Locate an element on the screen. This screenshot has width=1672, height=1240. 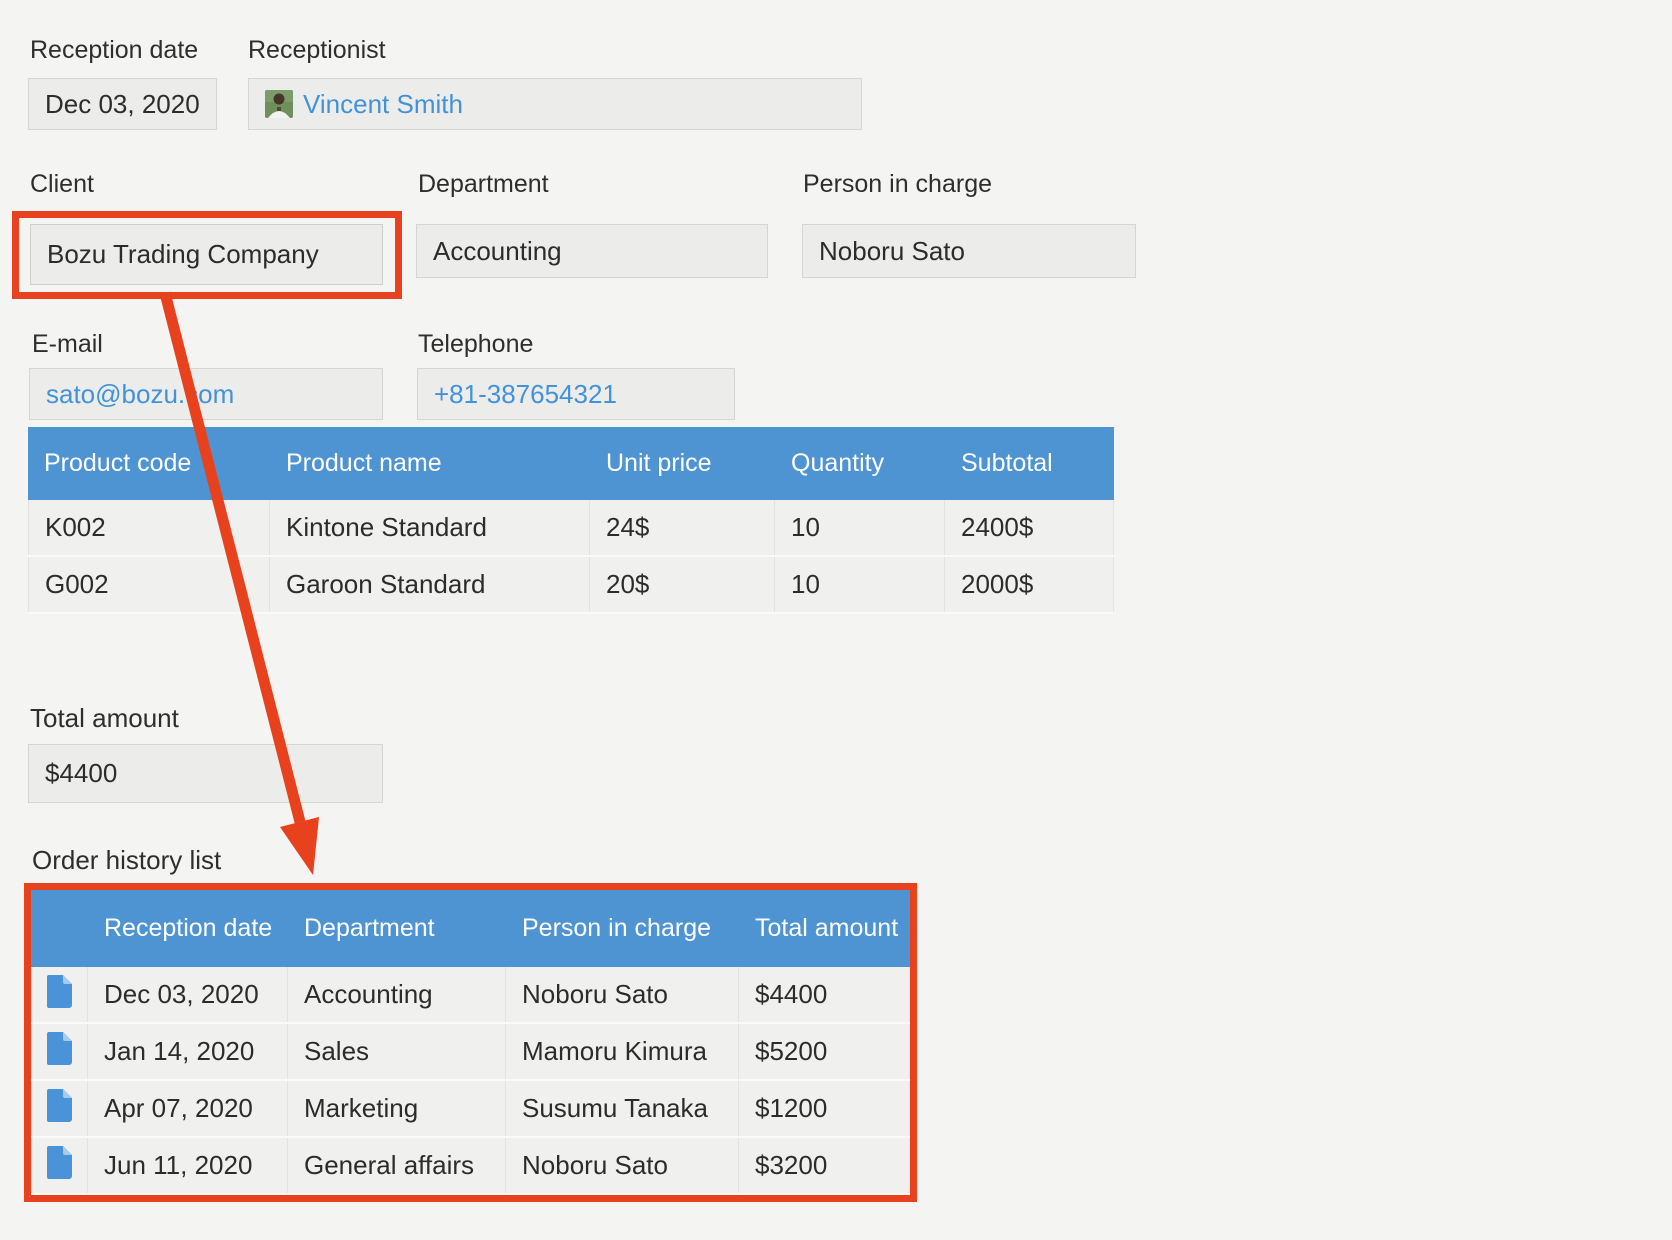
products-header-product-name: Product name is located at coordinates (364, 463).